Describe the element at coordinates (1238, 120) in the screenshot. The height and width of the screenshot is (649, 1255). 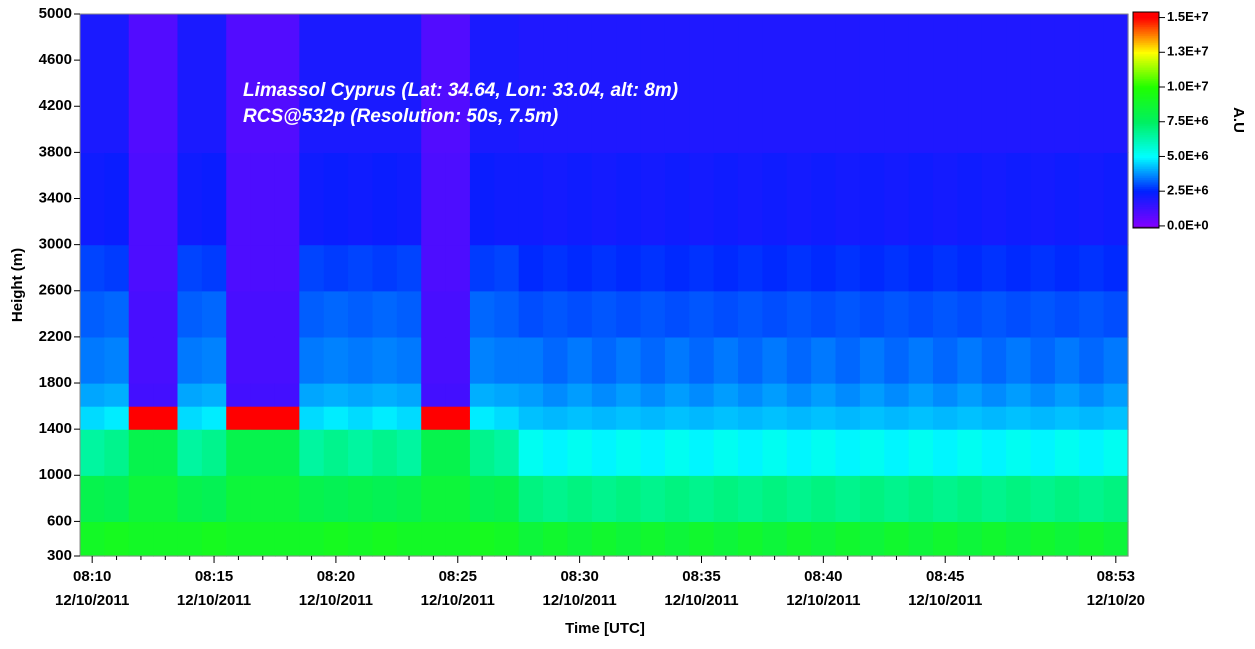
I see `colorbar-label: A.U` at that location.